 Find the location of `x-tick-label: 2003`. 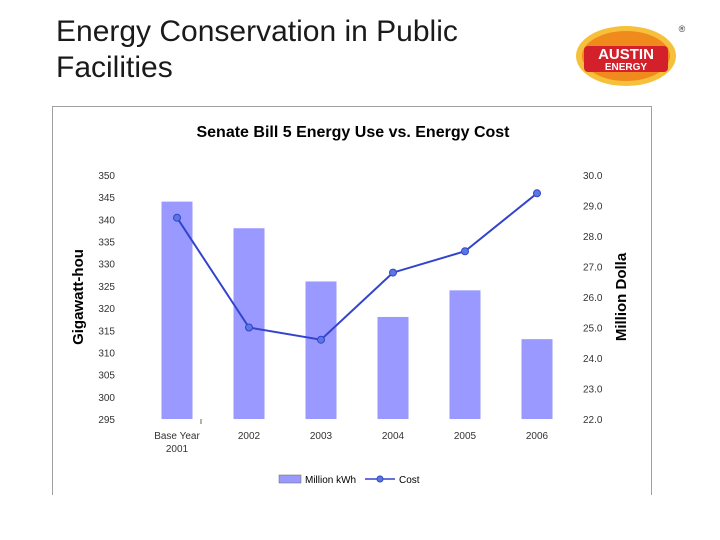

x-tick-label: 2003 is located at coordinates (321, 436).